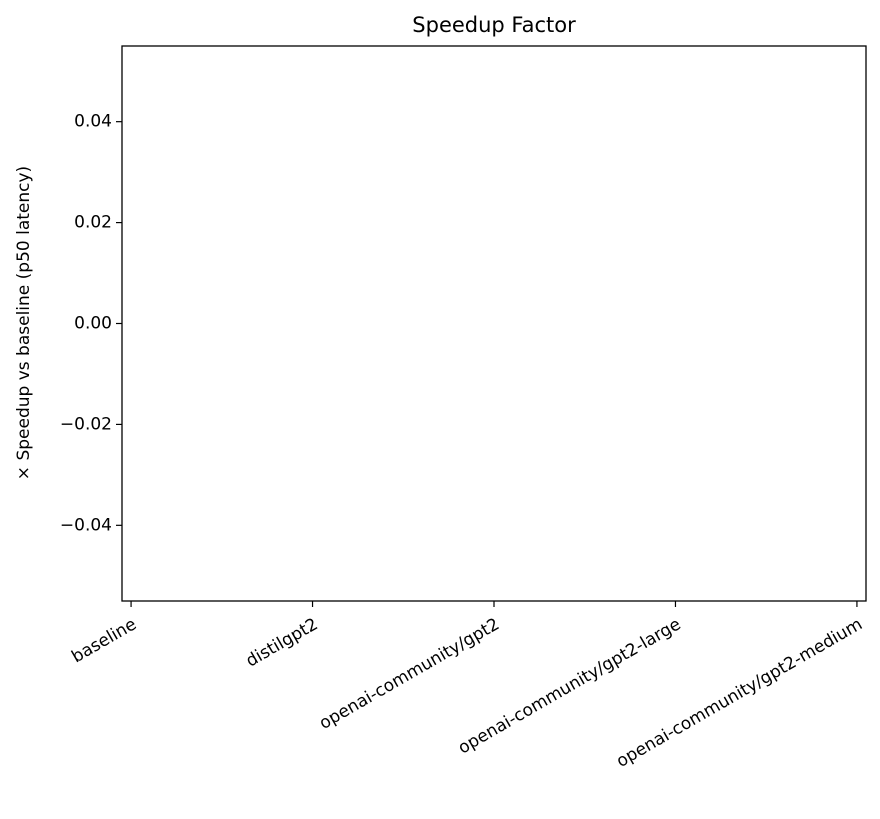  Describe the element at coordinates (282, 642) in the screenshot. I see `x-tick-label: distilgpt2` at that location.